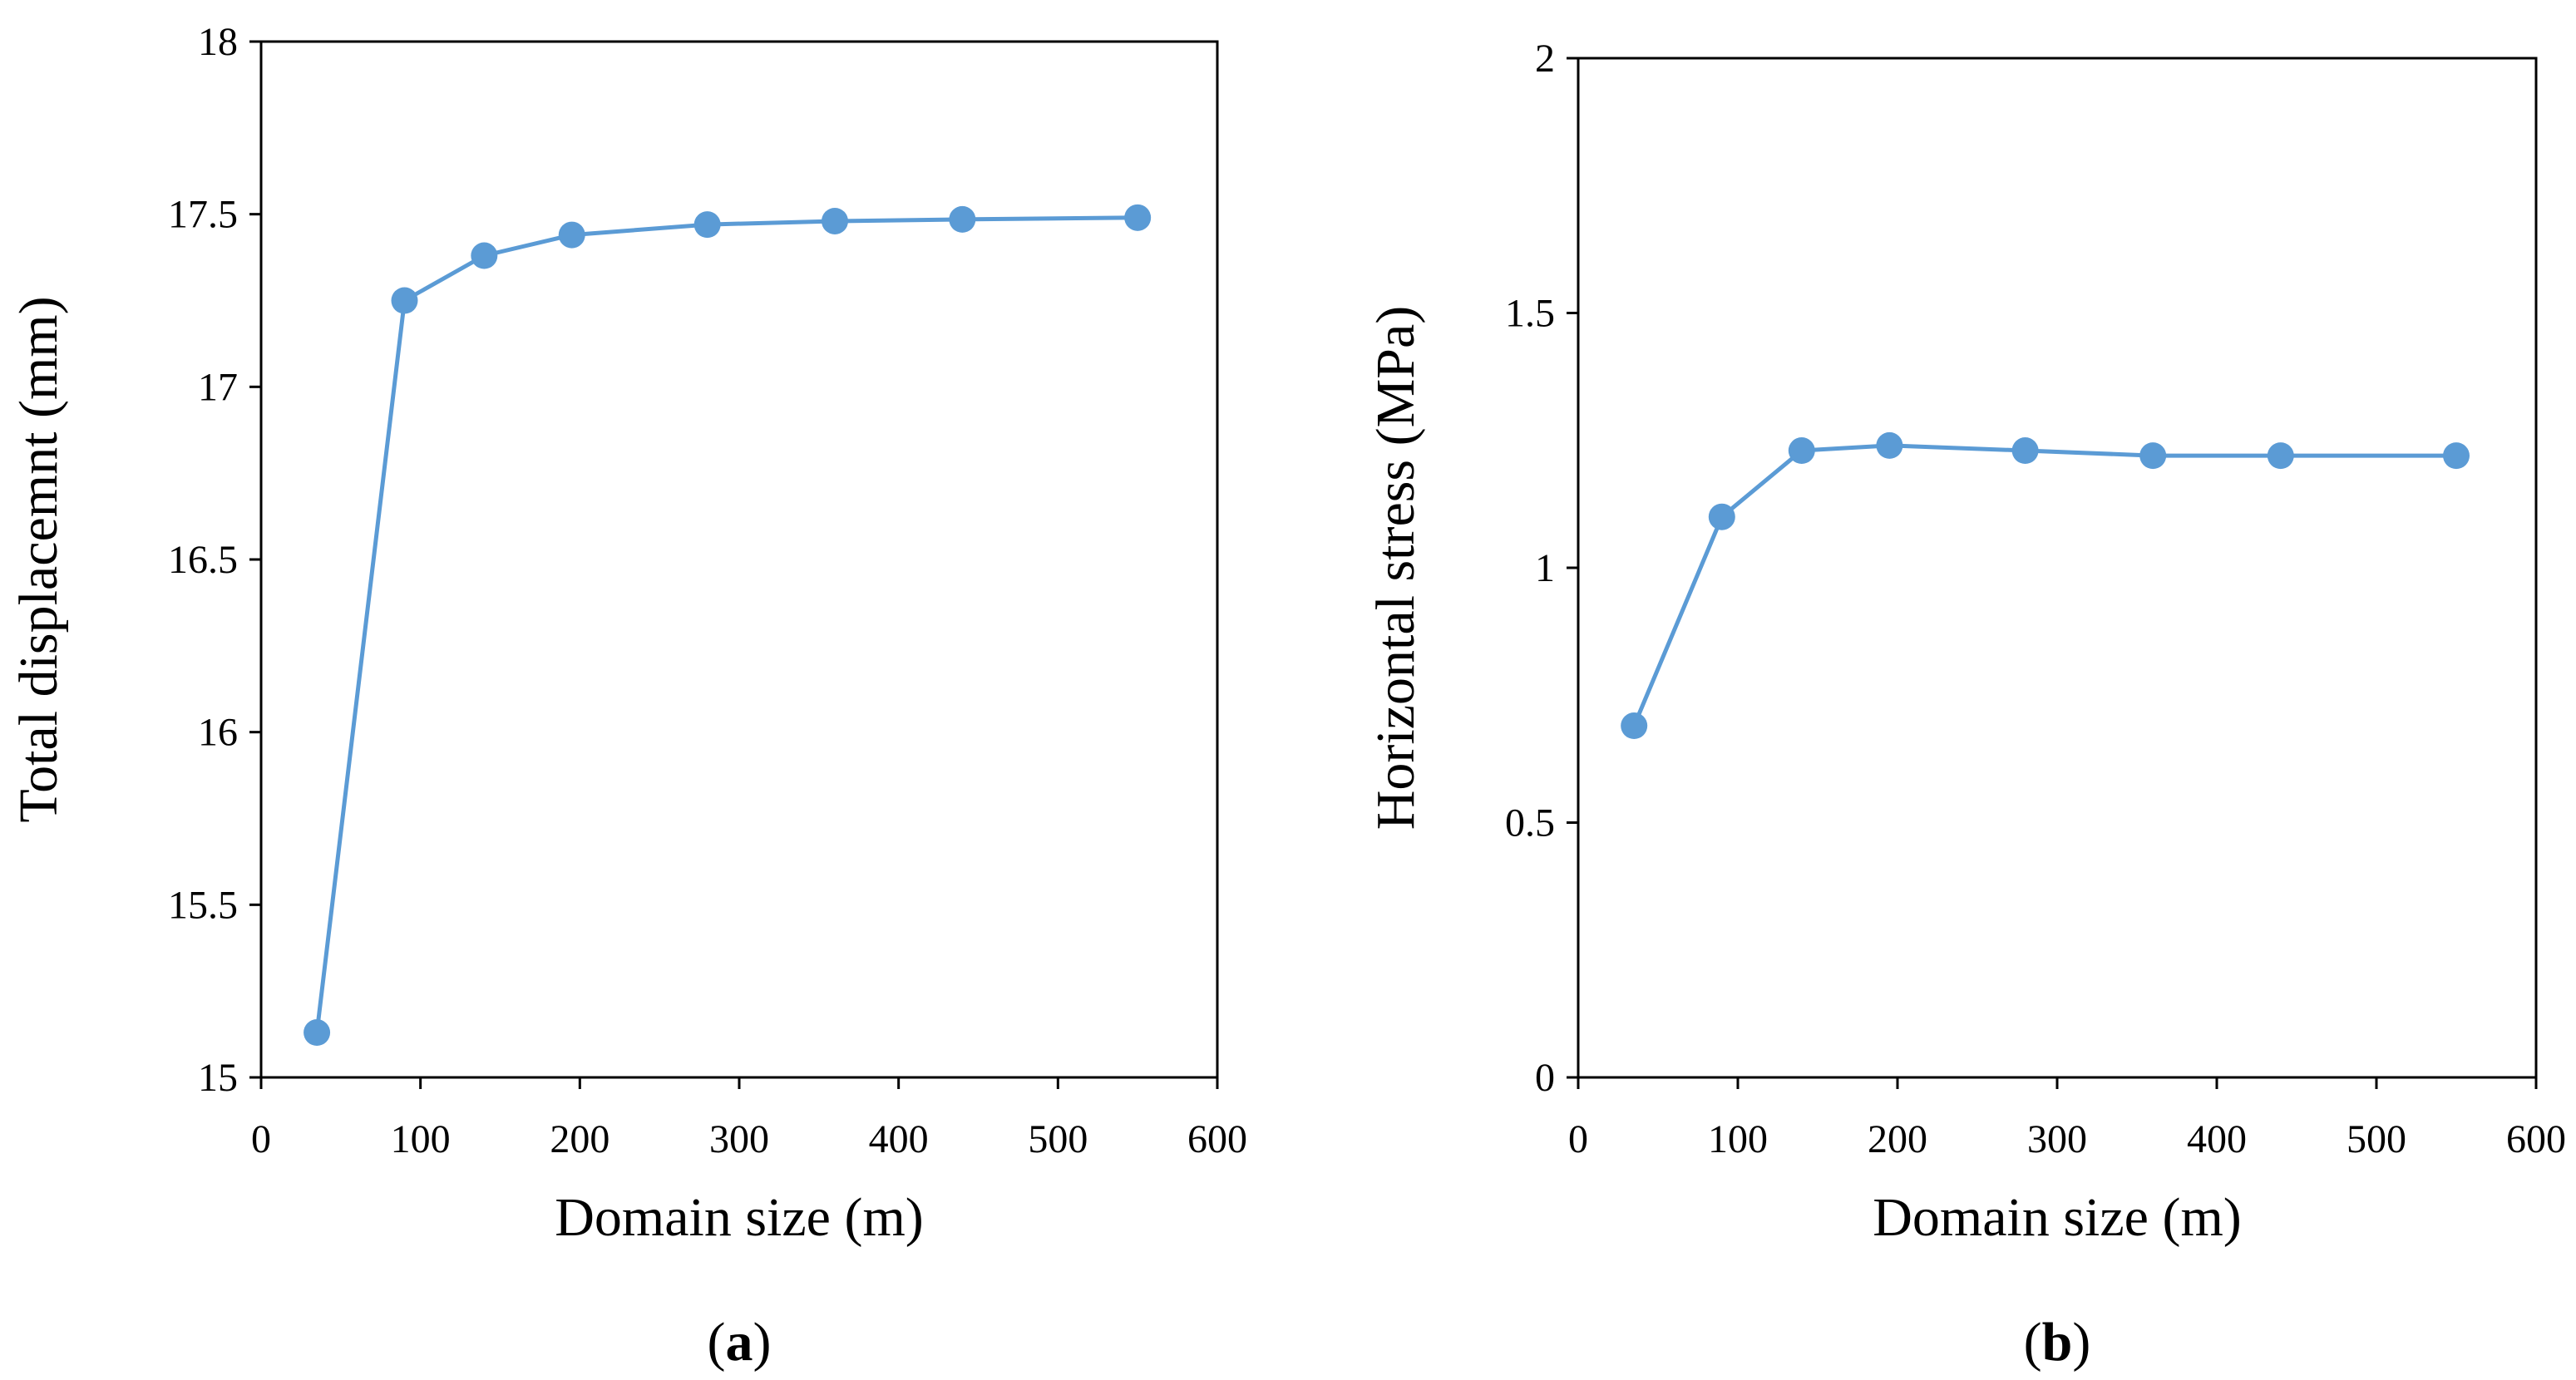 Image resolution: width=2576 pixels, height=1380 pixels. Describe the element at coordinates (218, 733) in the screenshot. I see `y-tick-label: 16` at that location.